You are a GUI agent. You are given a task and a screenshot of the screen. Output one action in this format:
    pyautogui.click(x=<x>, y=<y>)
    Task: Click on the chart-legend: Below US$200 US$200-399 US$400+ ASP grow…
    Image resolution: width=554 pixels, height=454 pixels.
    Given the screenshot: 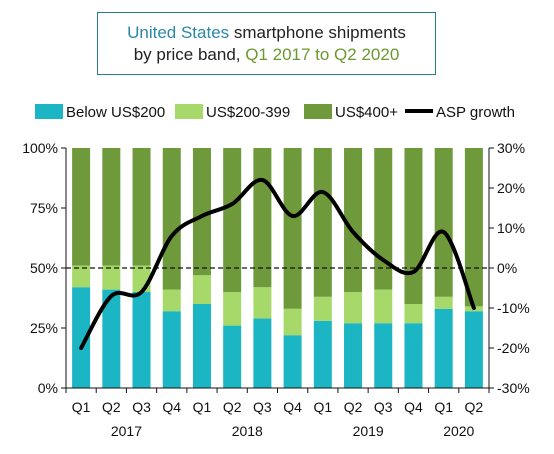 What is the action you would take?
    pyautogui.click(x=275, y=112)
    